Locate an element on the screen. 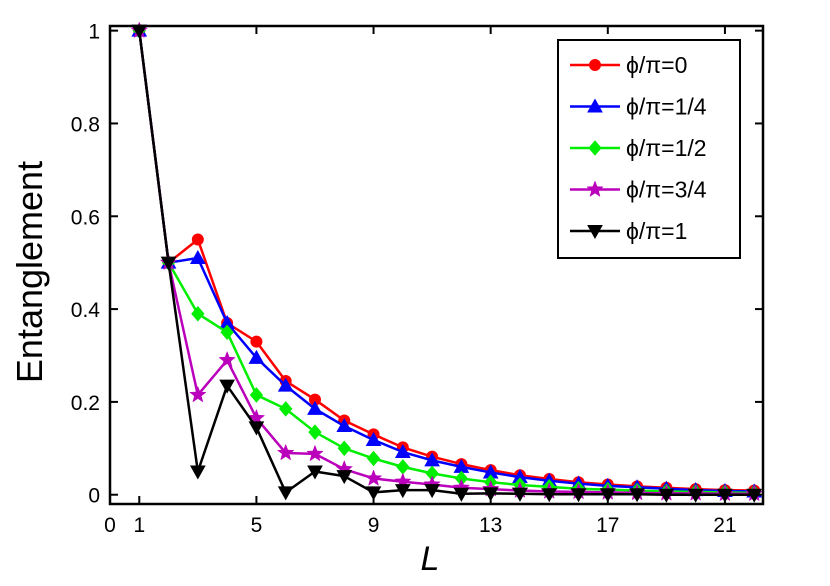 This screenshot has height=586, width=830. legend-label: ϕ/π=1/2 is located at coordinates (666, 148).